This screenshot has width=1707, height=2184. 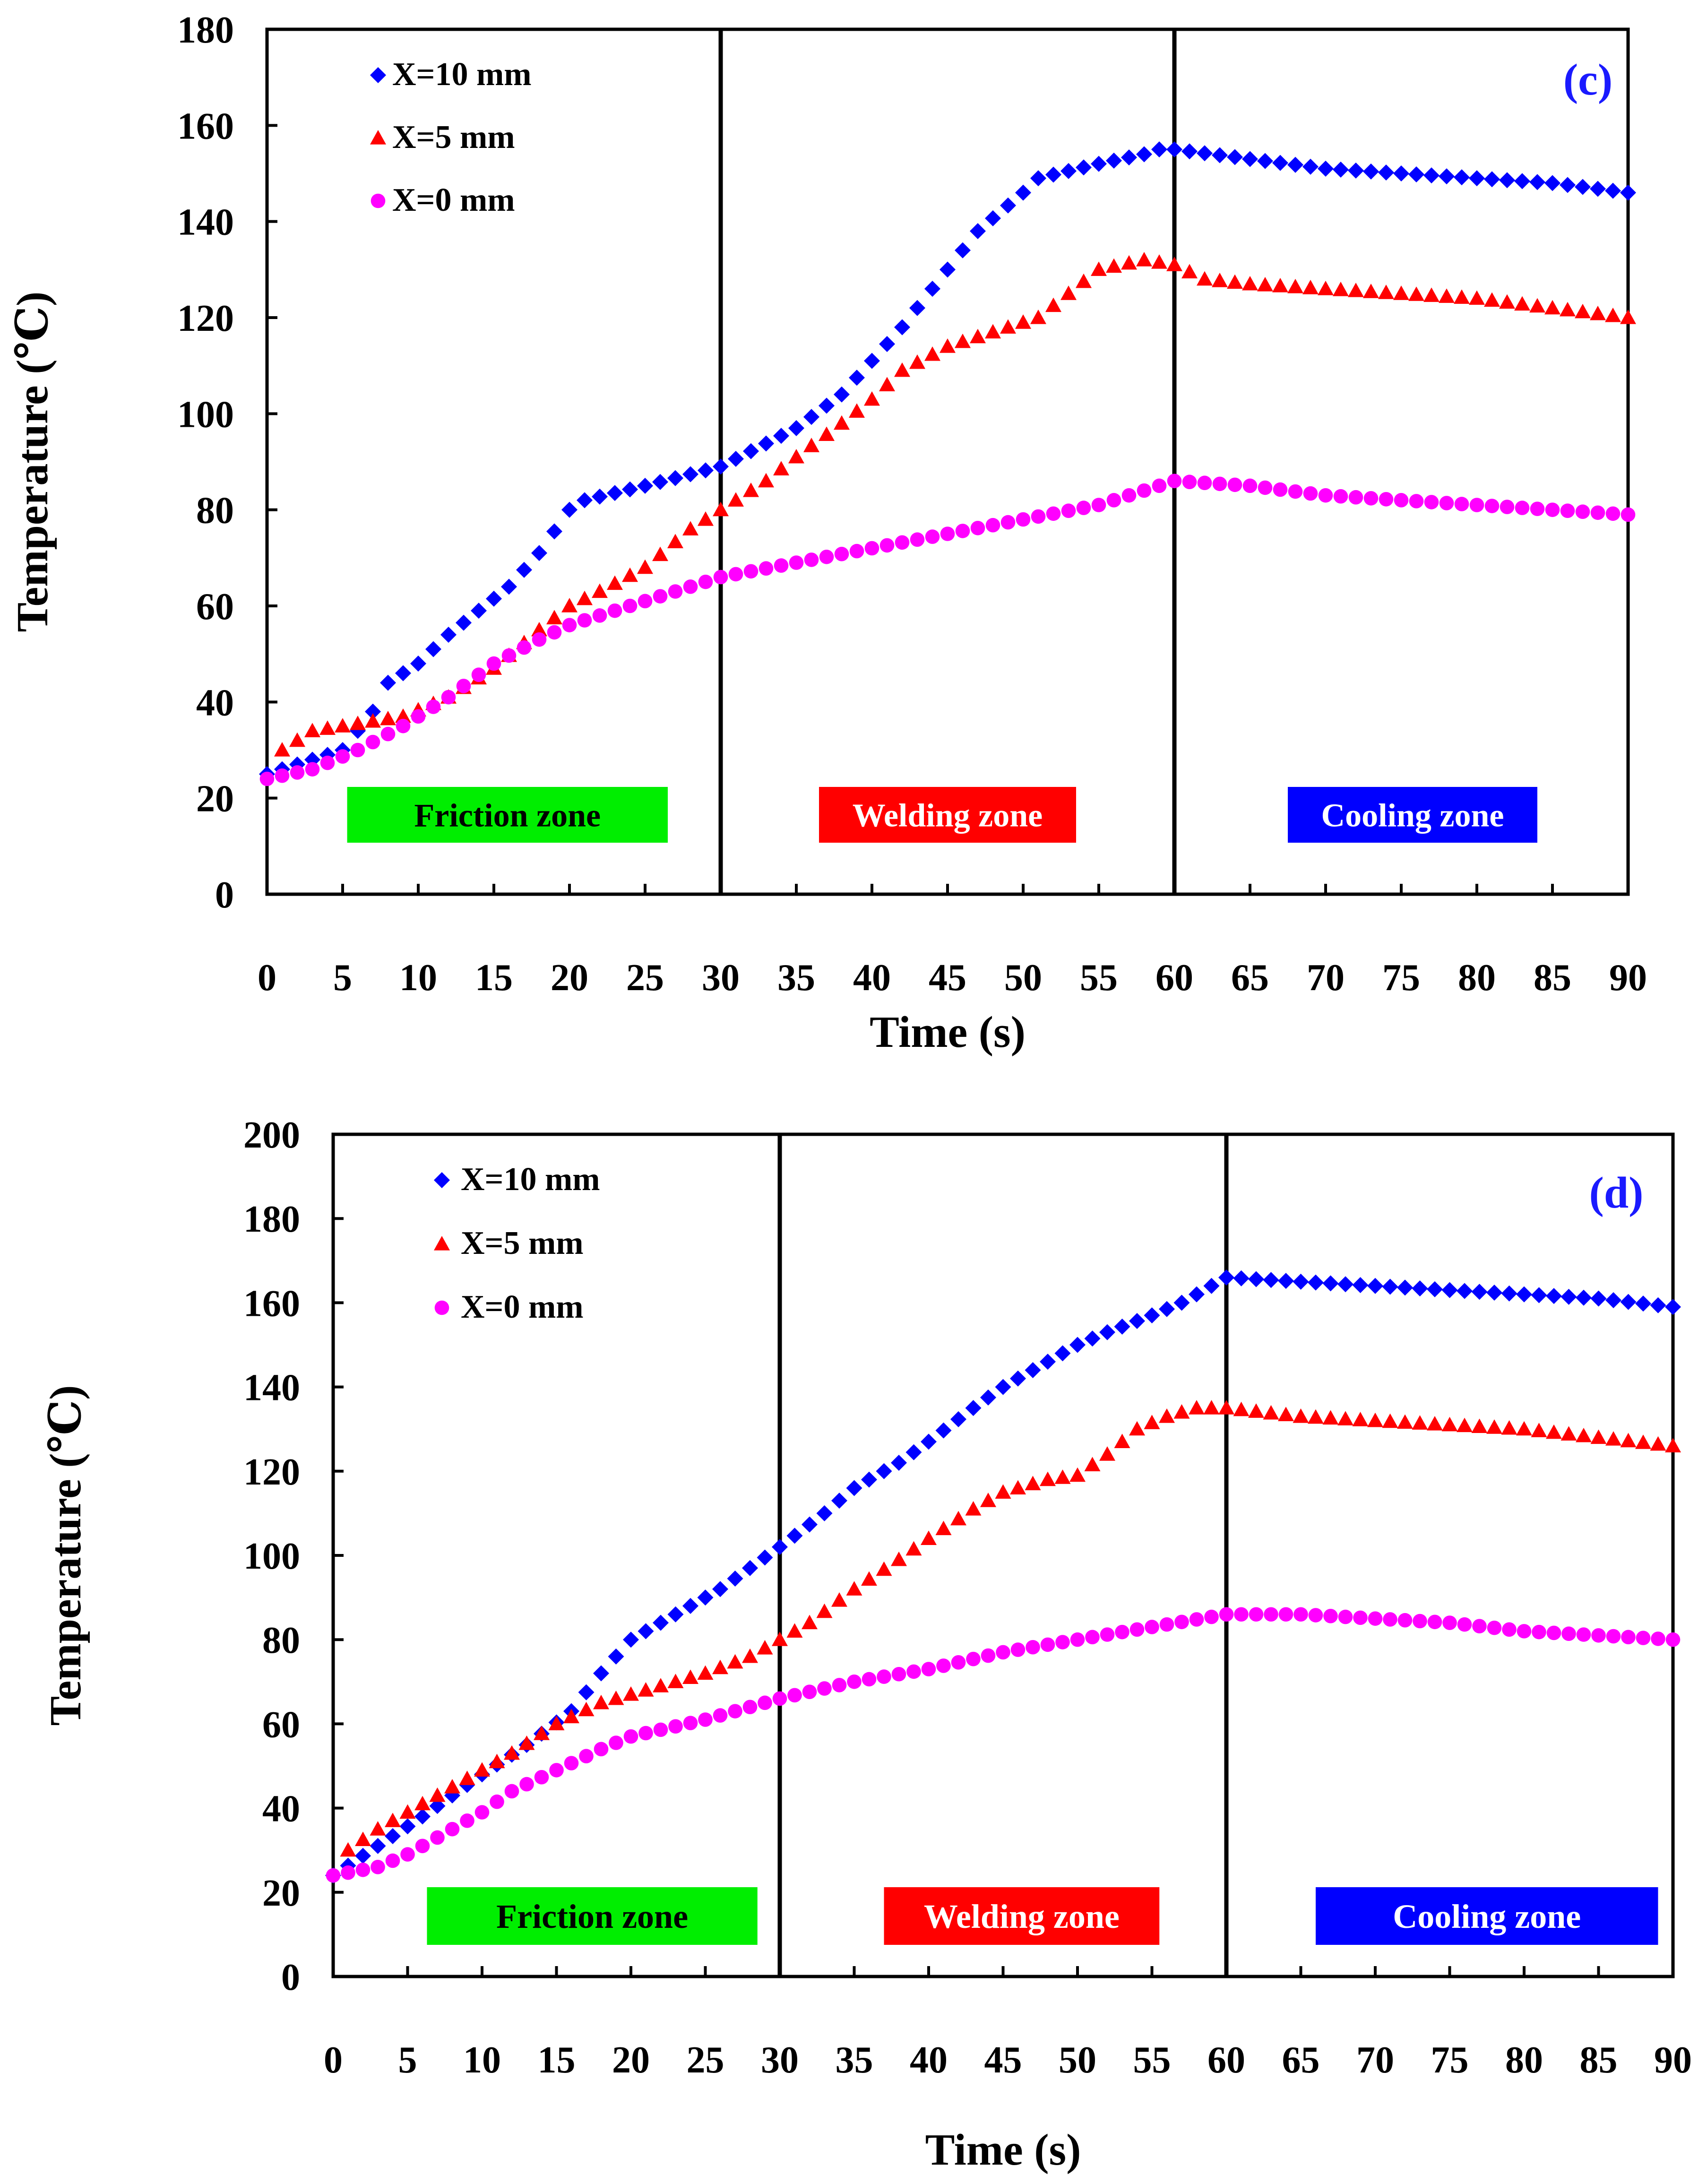 What do you see at coordinates (494, 978) in the screenshot?
I see `x-tick-label: 15` at bounding box center [494, 978].